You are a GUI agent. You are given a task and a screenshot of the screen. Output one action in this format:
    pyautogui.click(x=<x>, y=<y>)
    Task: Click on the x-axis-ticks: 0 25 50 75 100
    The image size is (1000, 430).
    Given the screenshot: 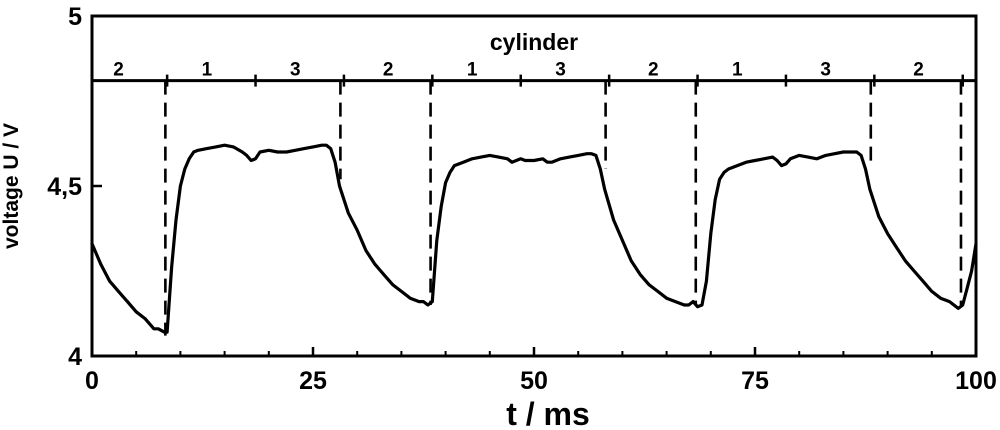 What is the action you would take?
    pyautogui.click(x=541, y=371)
    